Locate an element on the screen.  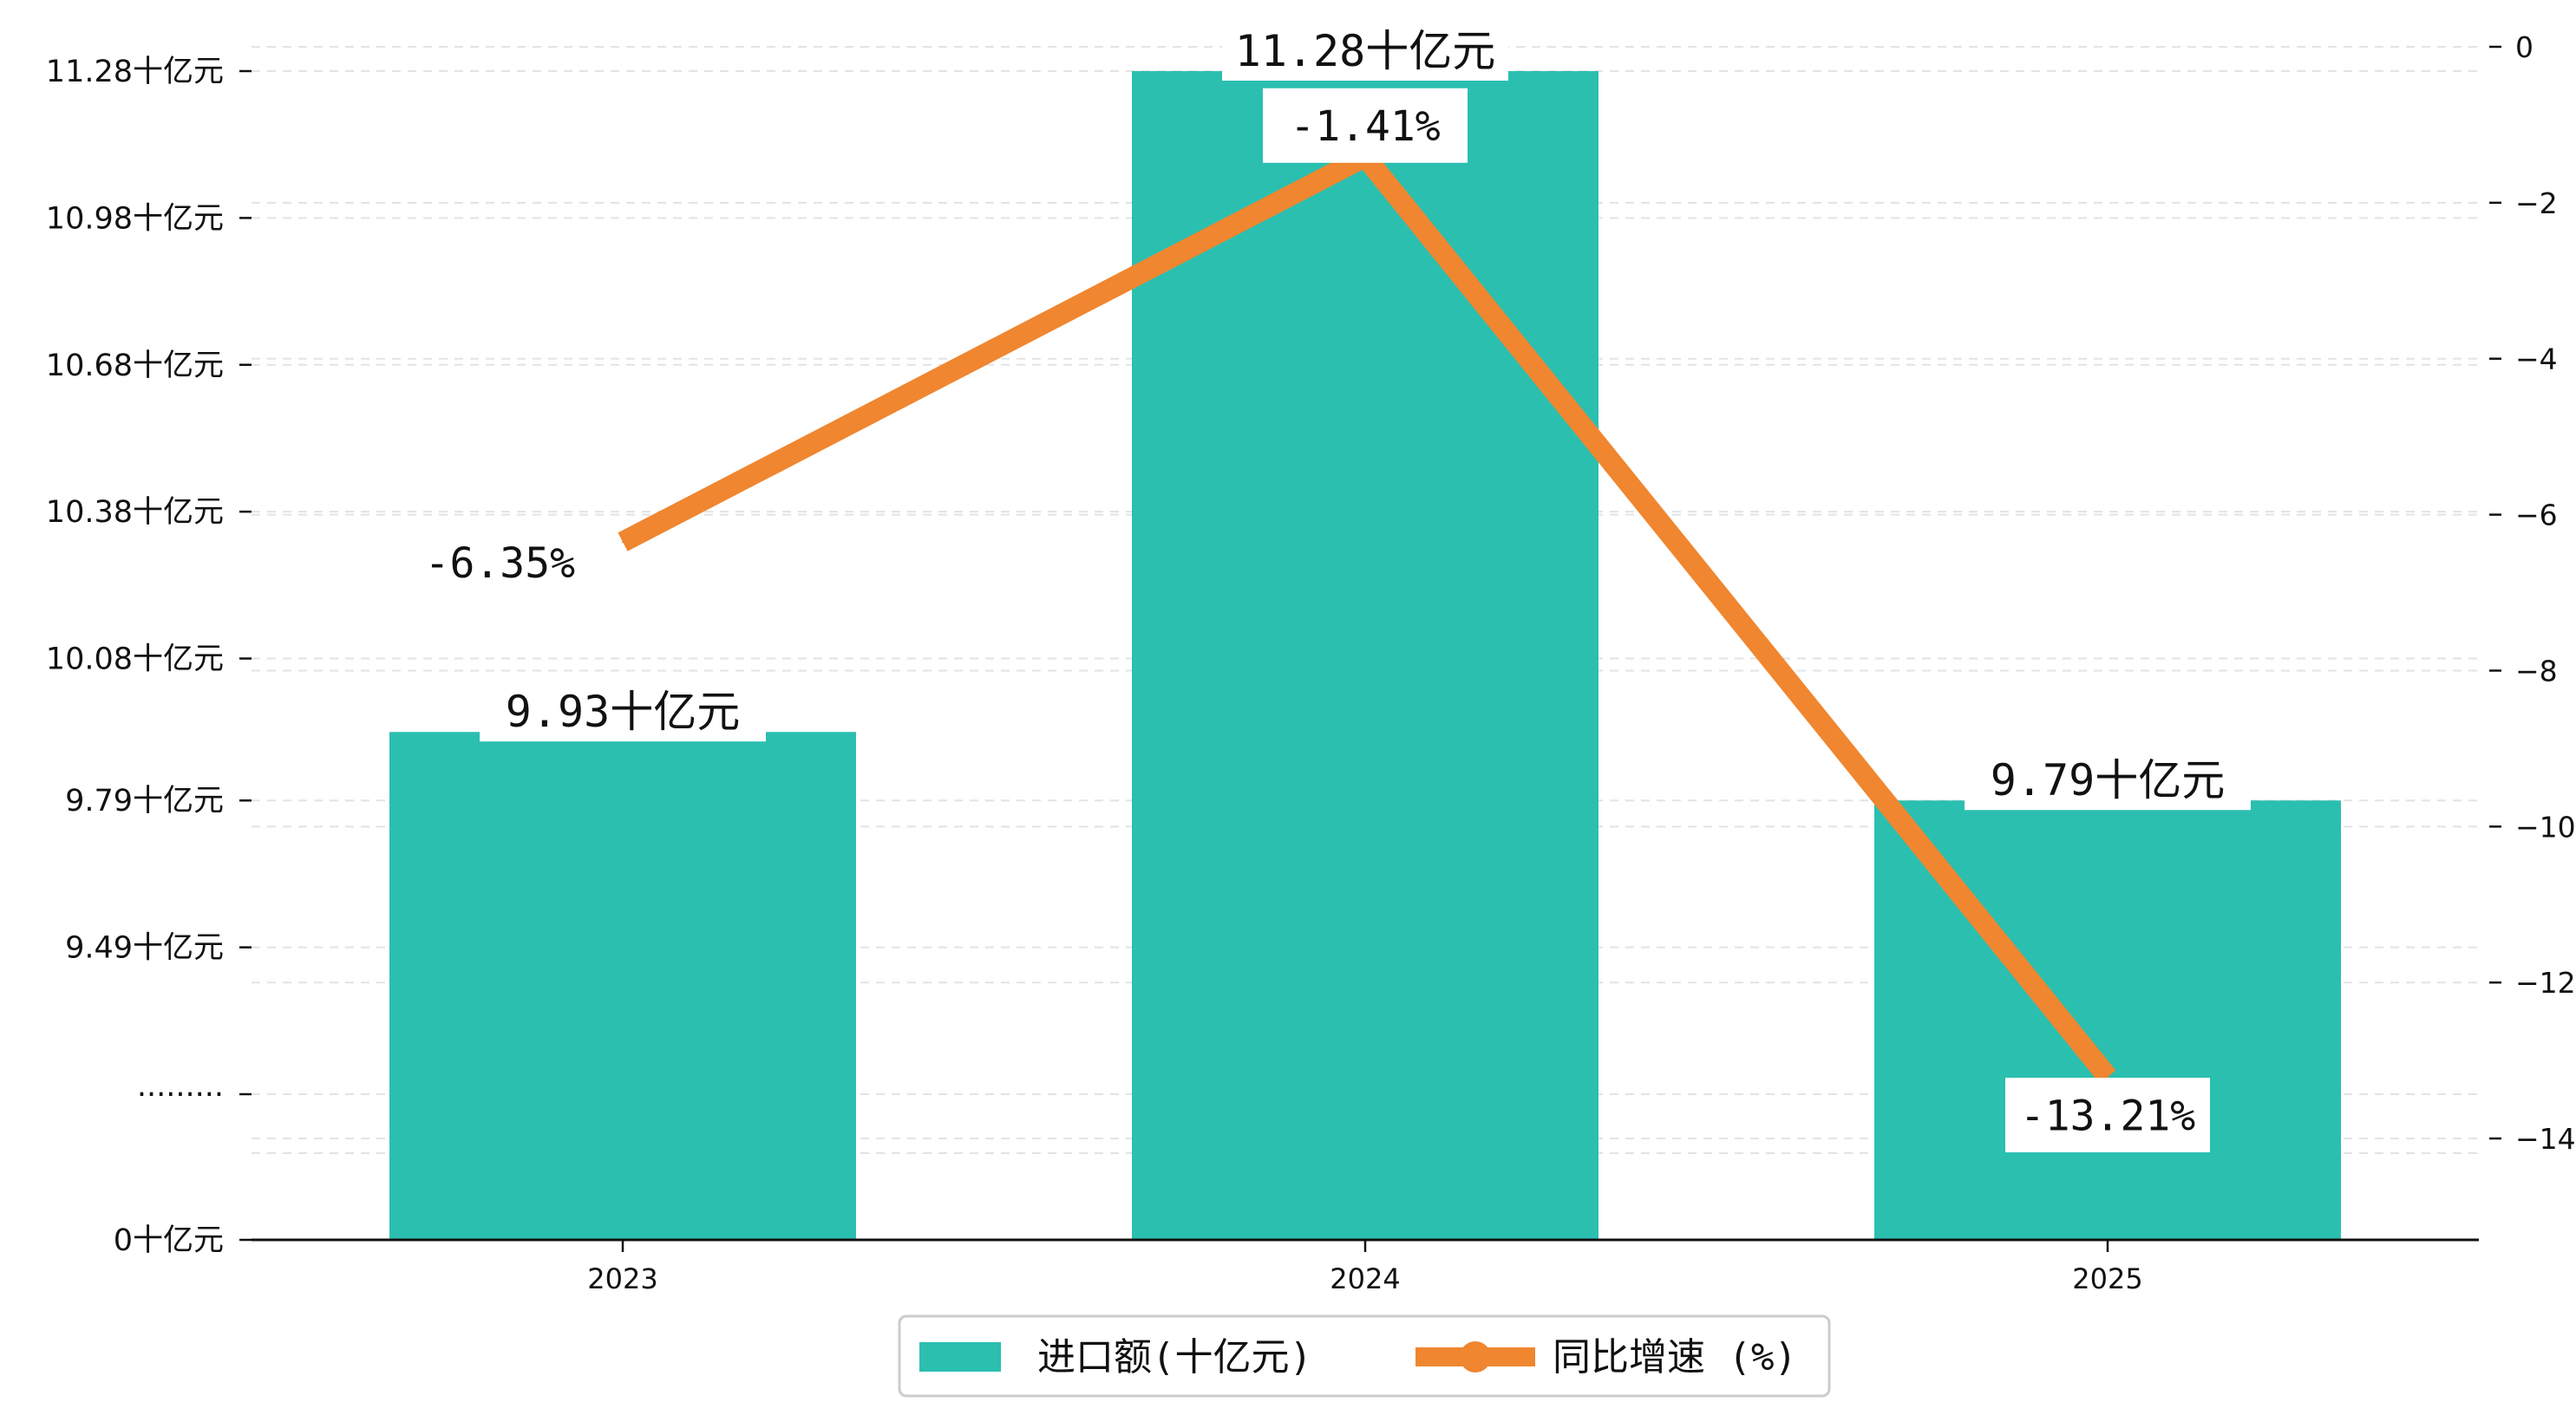
bar-2023 is located at coordinates (622, 986).